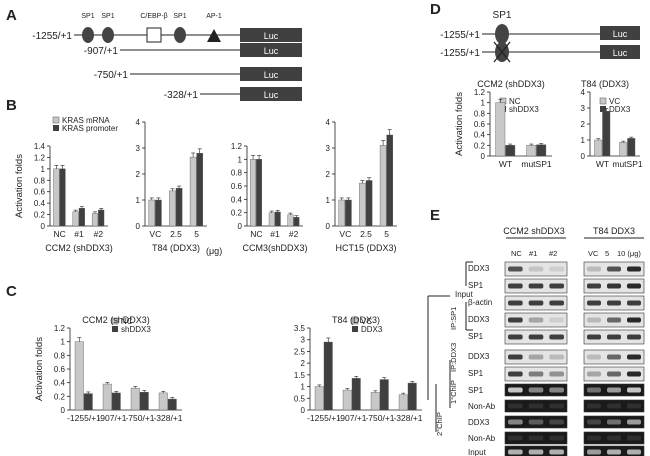 The height and width of the screenshot is (456, 650). I want to click on legend-d2-ddx3: DDX3, so click(620, 109).